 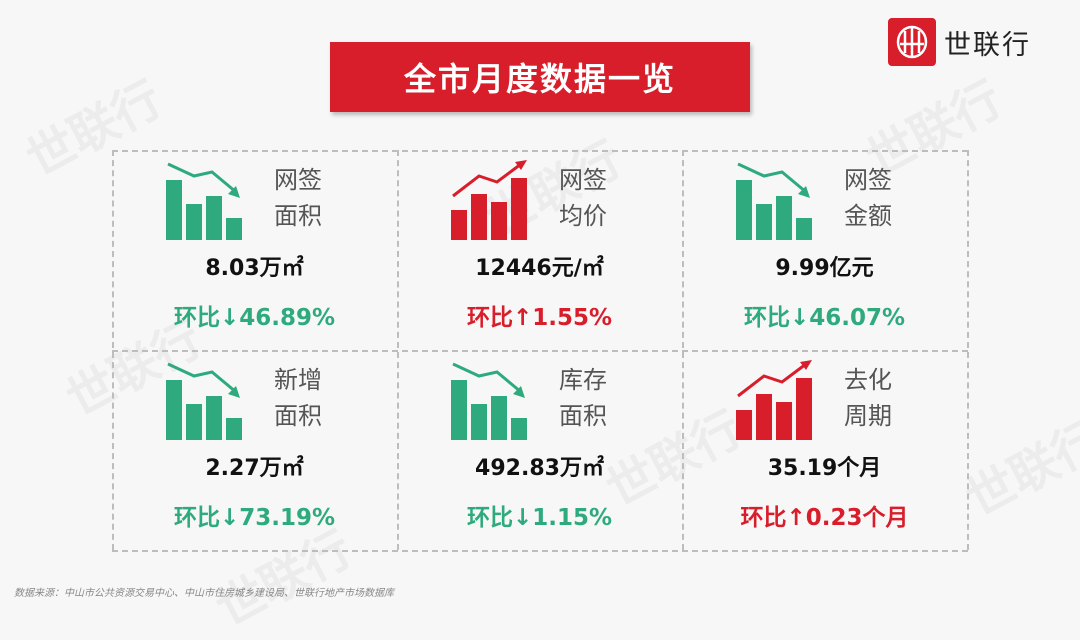 What do you see at coordinates (824, 268) in the screenshot?
I see `metric-value: 9.99亿元` at bounding box center [824, 268].